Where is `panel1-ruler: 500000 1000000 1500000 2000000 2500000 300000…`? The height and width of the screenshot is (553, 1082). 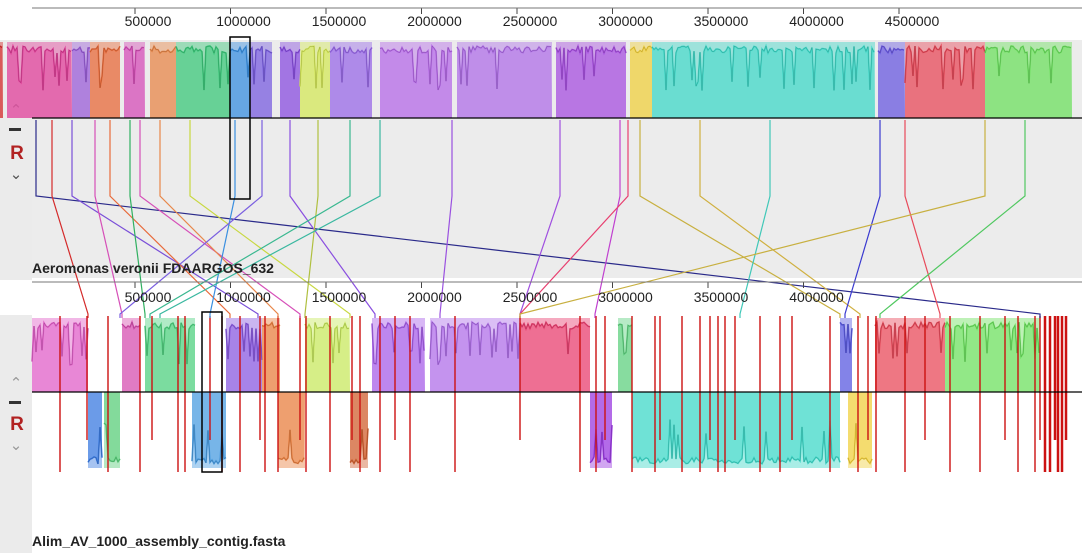 panel1-ruler: 500000 1000000 1500000 2000000 2500000 300000… is located at coordinates (557, 18).